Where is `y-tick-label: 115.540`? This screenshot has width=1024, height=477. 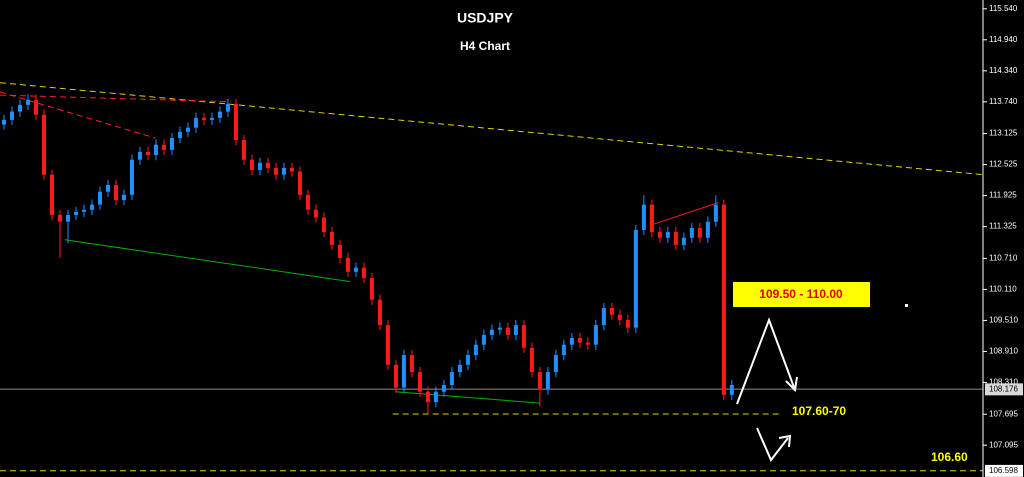
y-tick-label: 115.540 is located at coordinates (1003, 8).